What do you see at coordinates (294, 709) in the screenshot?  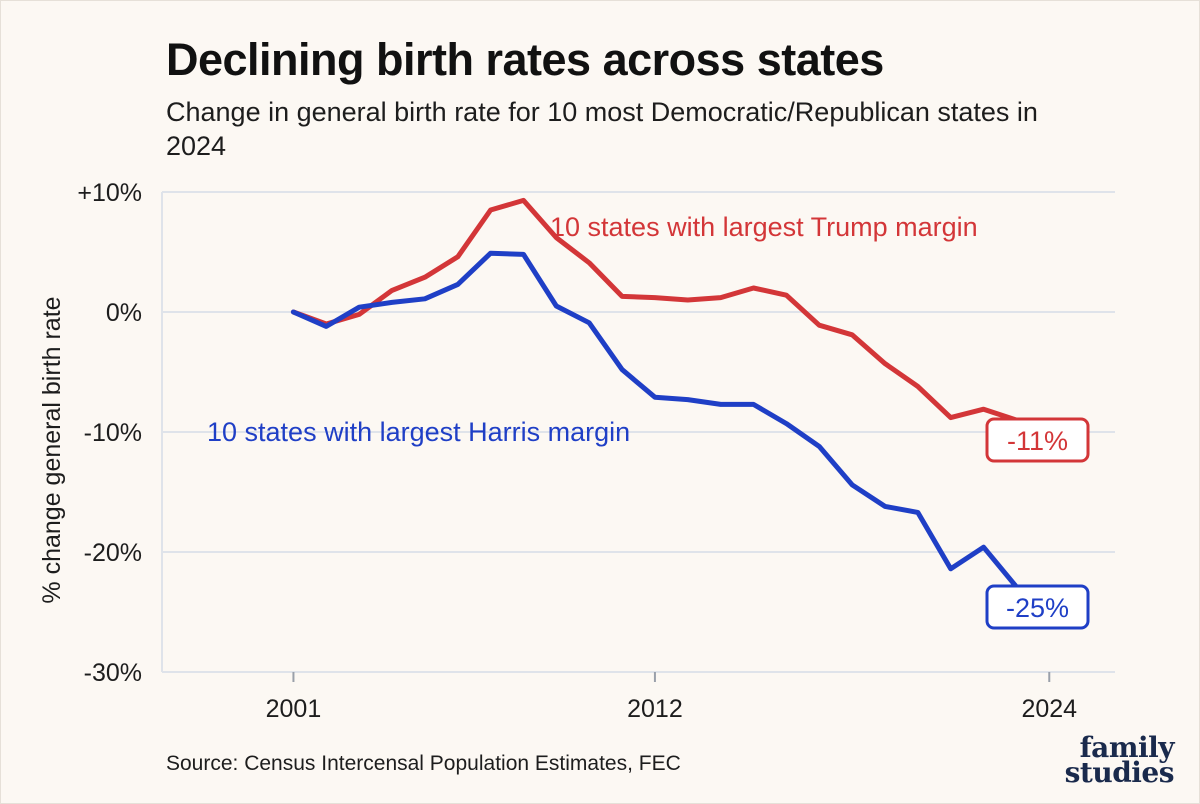 I see `x-tick-label: 2001` at bounding box center [294, 709].